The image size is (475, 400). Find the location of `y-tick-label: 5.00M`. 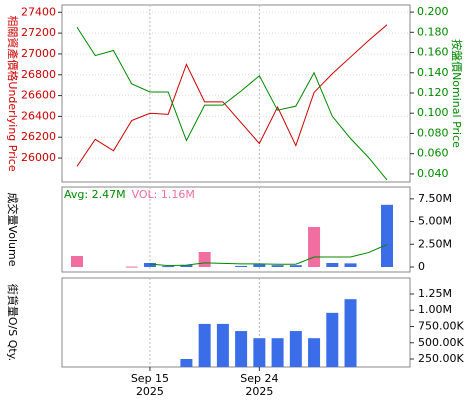

y-tick-label: 5.00M is located at coordinates (435, 221).